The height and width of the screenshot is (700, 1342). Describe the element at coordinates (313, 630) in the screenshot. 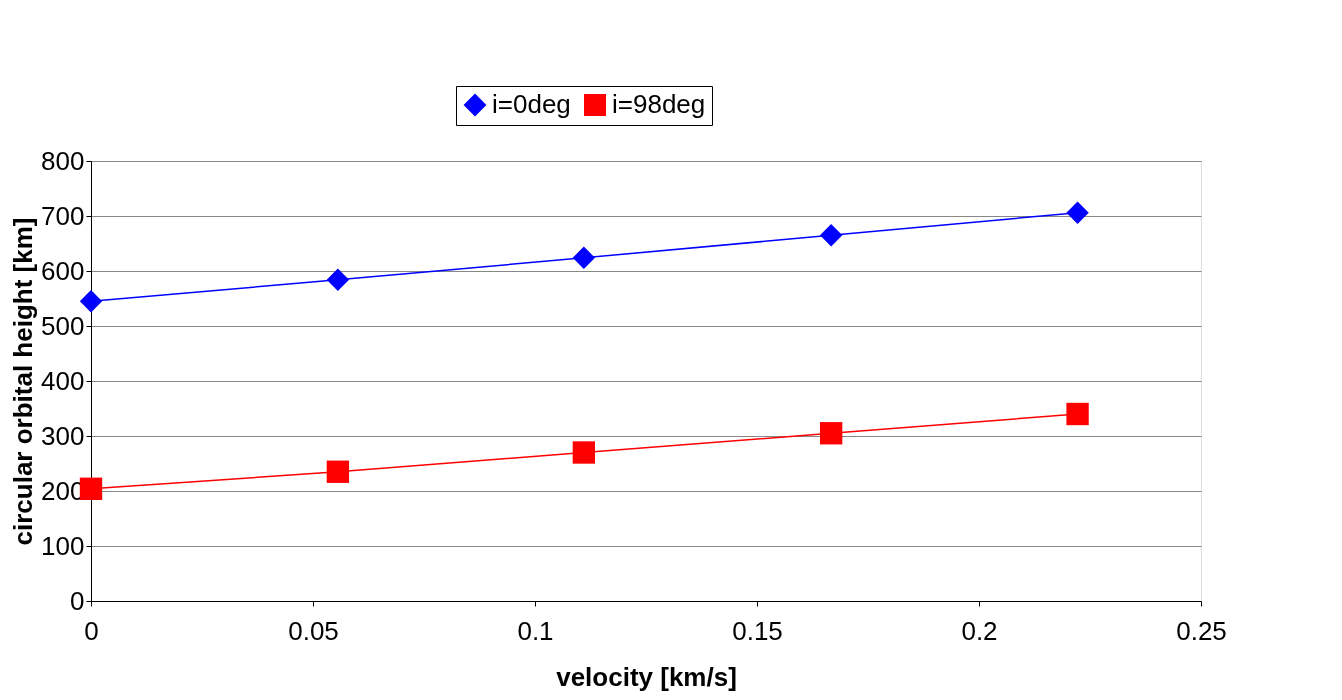

I see `x-tick-label: 0.05` at that location.